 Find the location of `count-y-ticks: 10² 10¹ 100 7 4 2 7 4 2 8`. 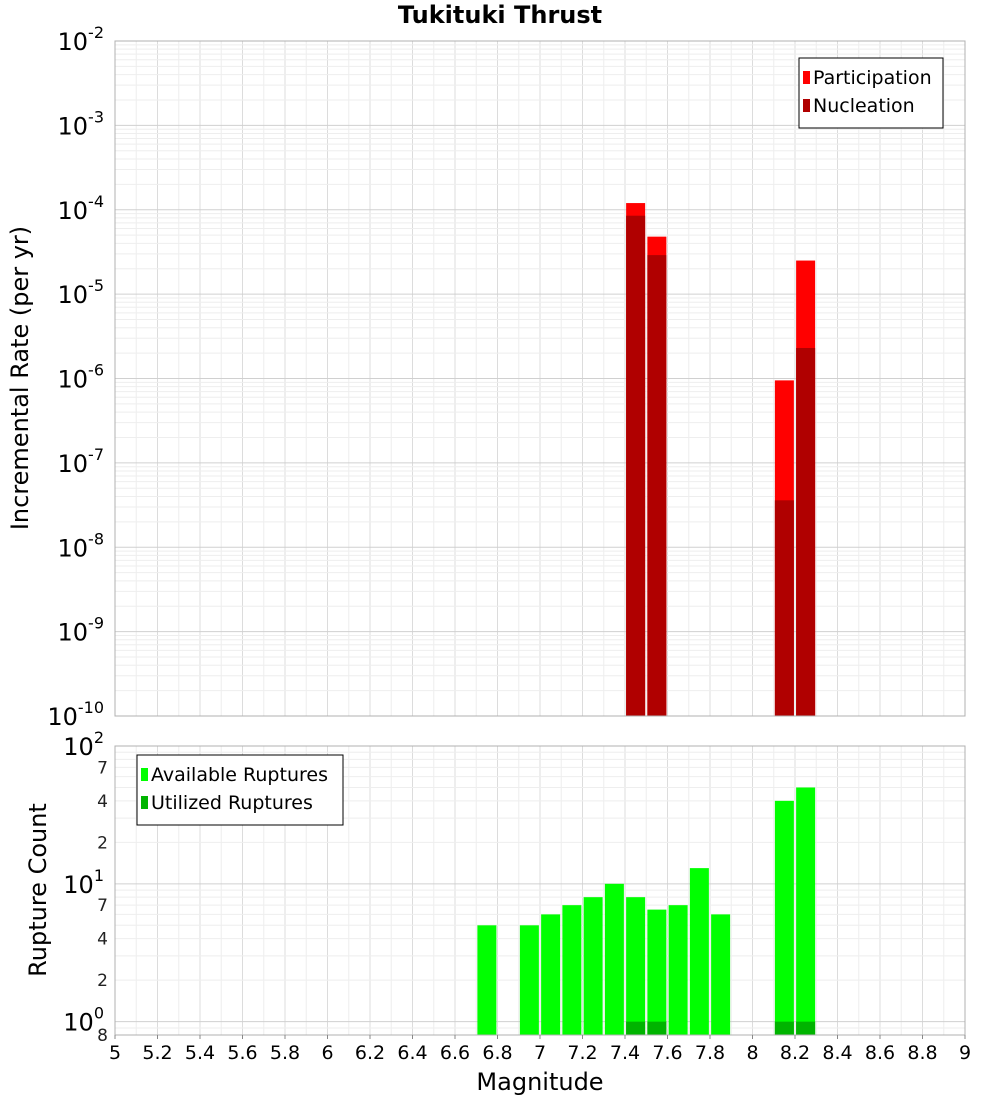

count-y-ticks: 10² 10¹ 100 7 4 2 7 4 2 8 is located at coordinates (85, 887).